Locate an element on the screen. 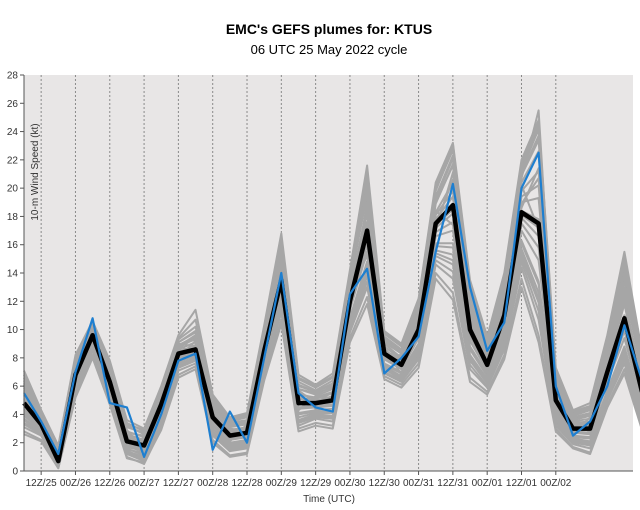  x-tick-label-11: 00Z/31 is located at coordinates (419, 483).